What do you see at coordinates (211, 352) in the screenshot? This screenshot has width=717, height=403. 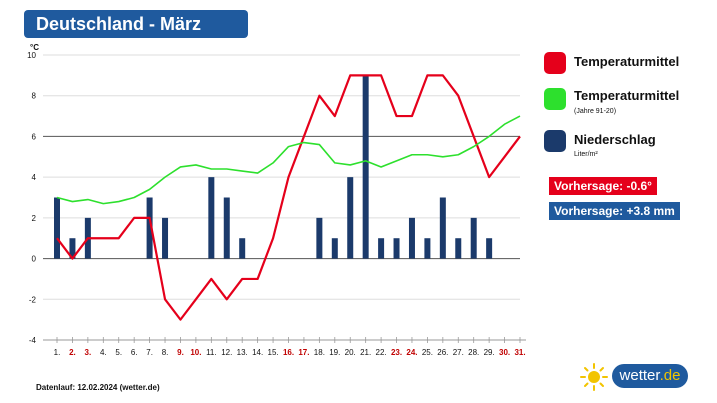 I see `x-tick-label: 11.` at bounding box center [211, 352].